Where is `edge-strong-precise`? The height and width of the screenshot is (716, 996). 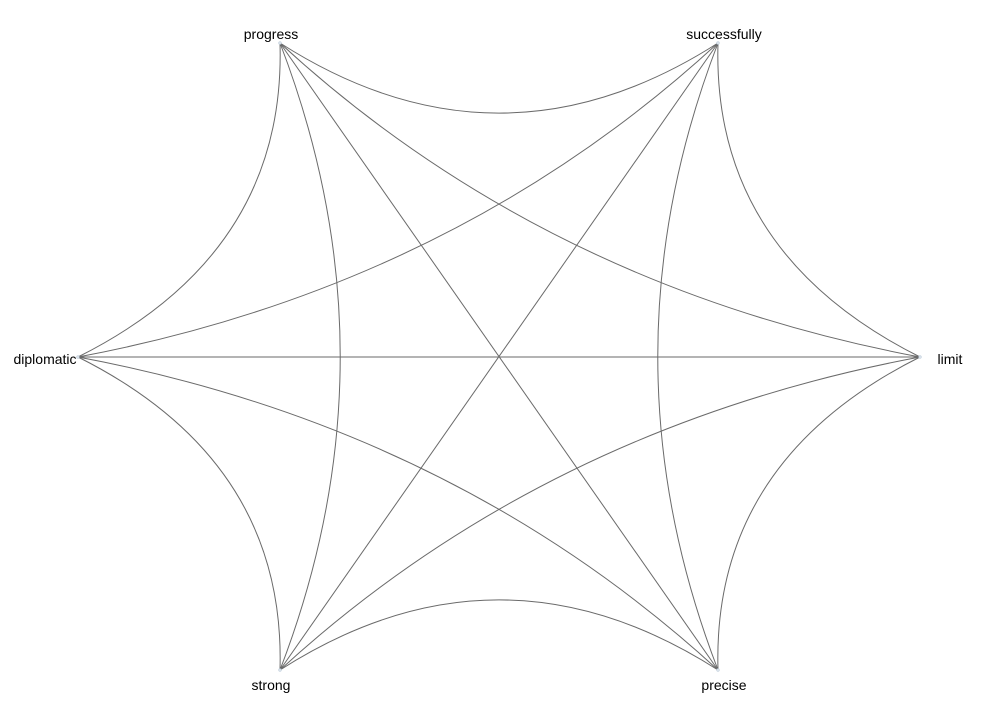 edge-strong-precise is located at coordinates (499, 635).